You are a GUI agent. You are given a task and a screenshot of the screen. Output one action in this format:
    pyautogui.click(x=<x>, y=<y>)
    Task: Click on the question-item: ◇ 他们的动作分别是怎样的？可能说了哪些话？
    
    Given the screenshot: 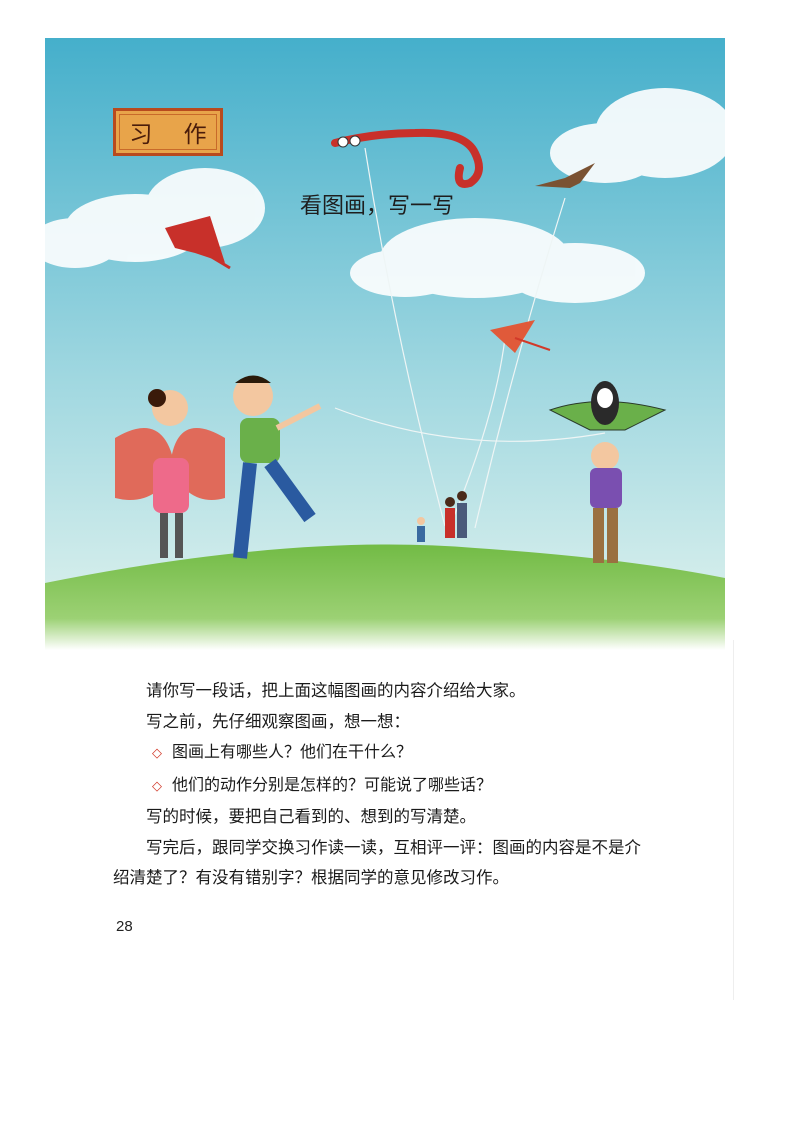 What is the action you would take?
    pyautogui.click(x=383, y=786)
    